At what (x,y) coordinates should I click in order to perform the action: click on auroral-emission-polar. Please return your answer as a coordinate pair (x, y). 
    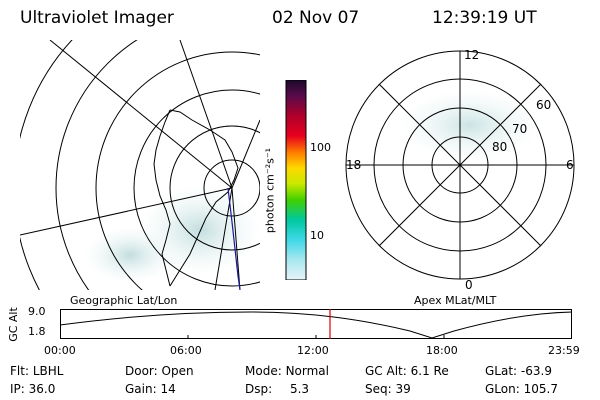
    Looking at the image, I should click on (470, 125).